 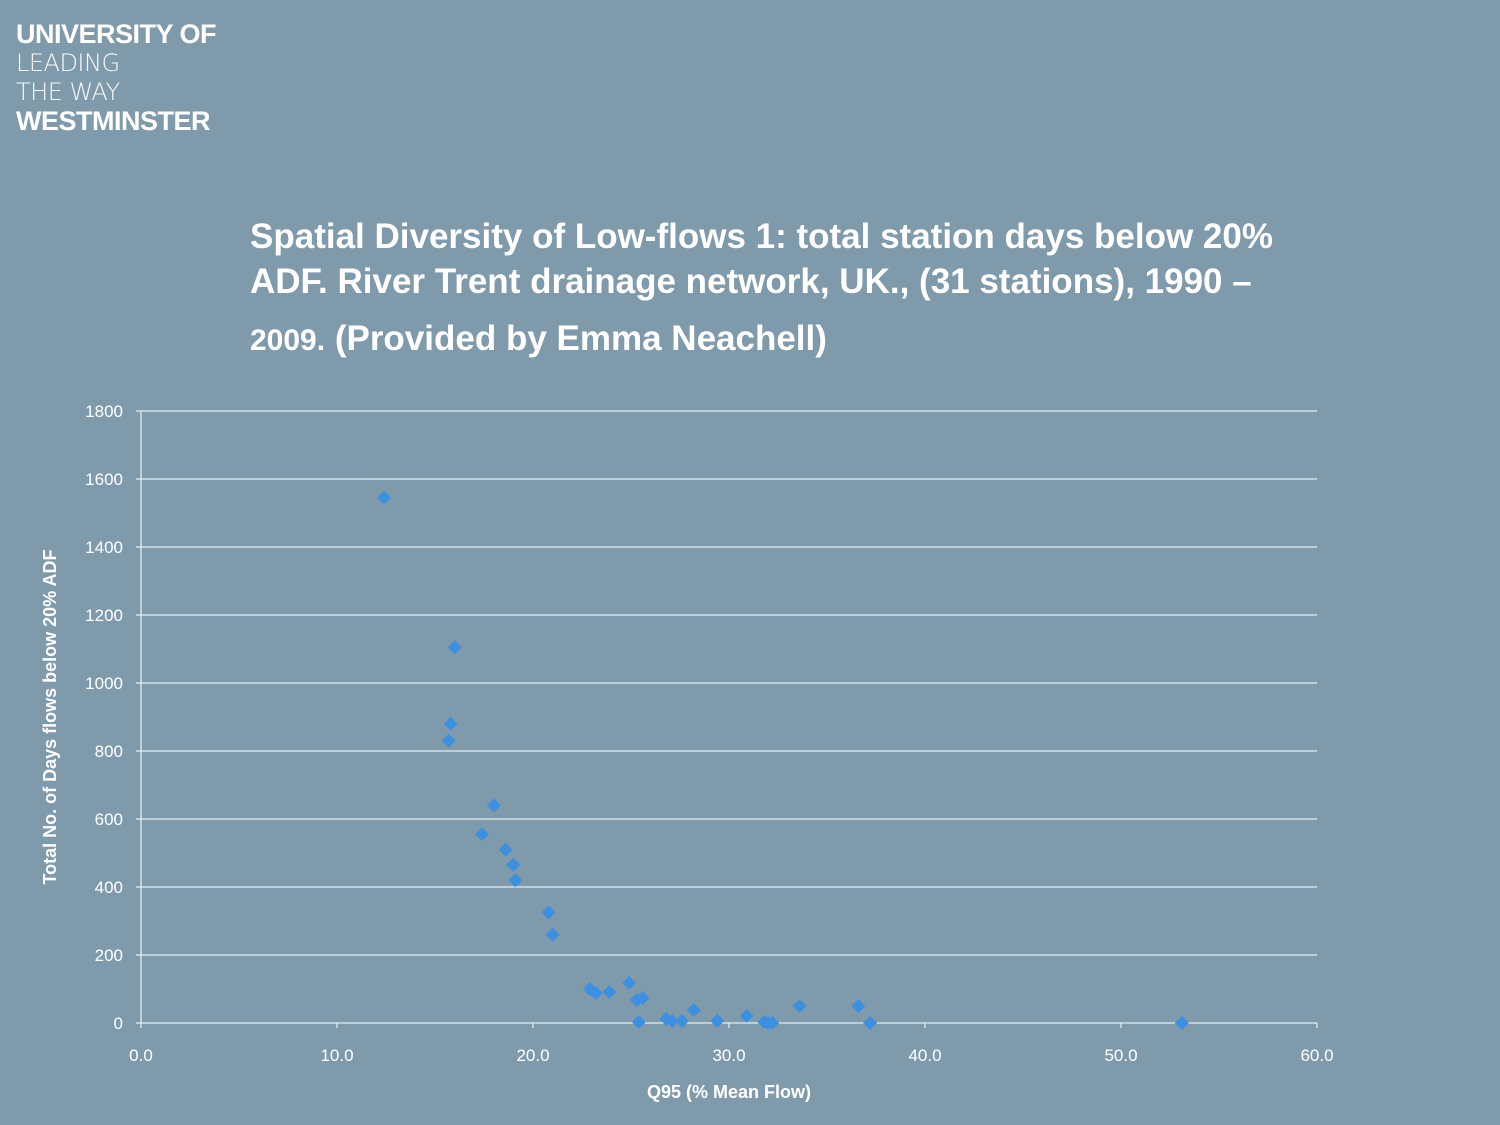 What do you see at coordinates (104, 479) in the screenshot?
I see `y-tick-label: 1600` at bounding box center [104, 479].